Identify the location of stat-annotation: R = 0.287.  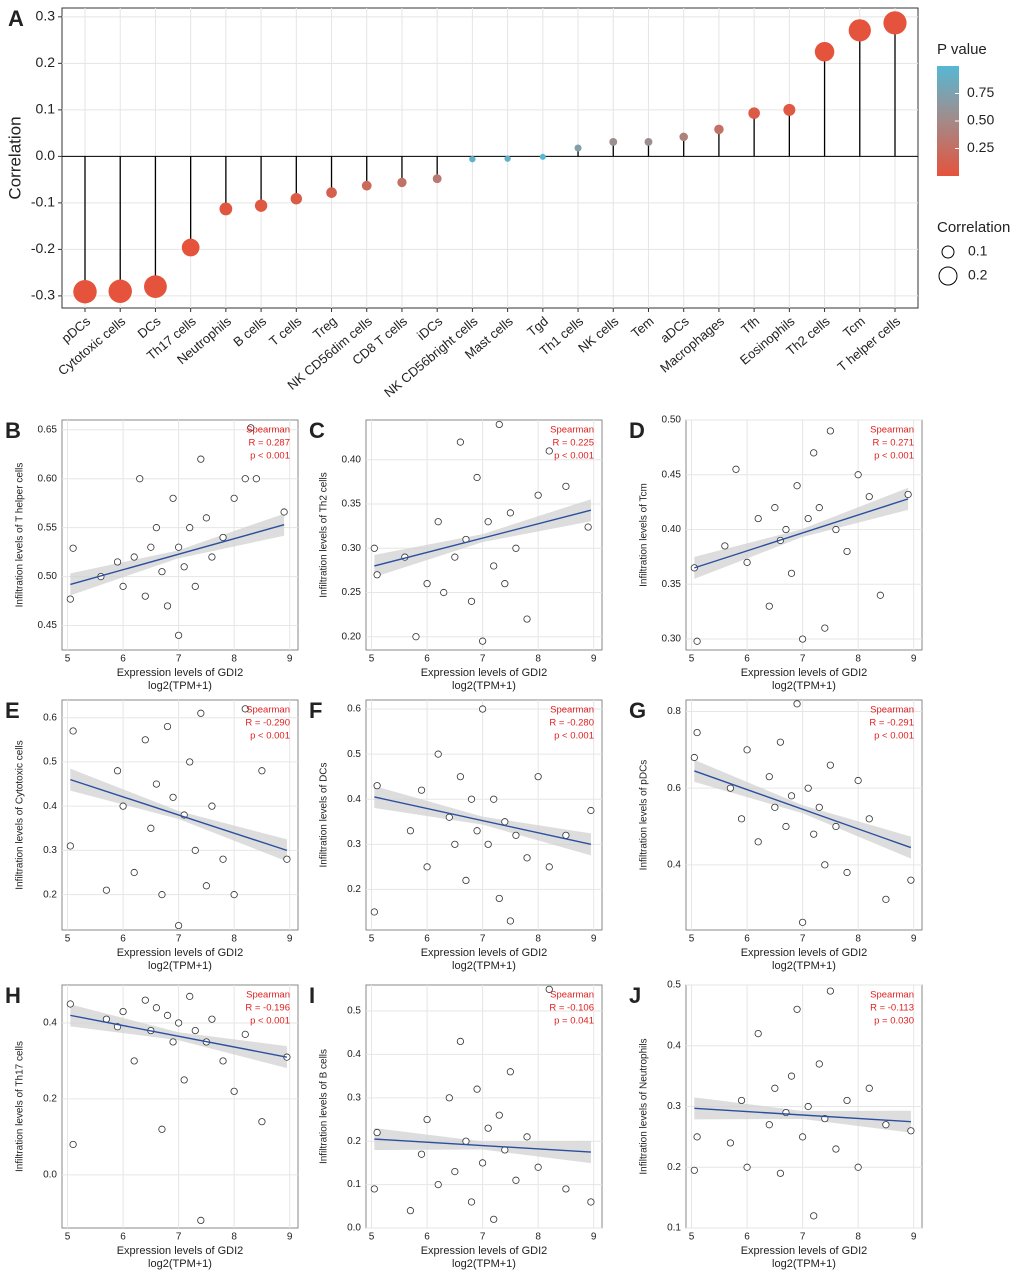
(269, 443).